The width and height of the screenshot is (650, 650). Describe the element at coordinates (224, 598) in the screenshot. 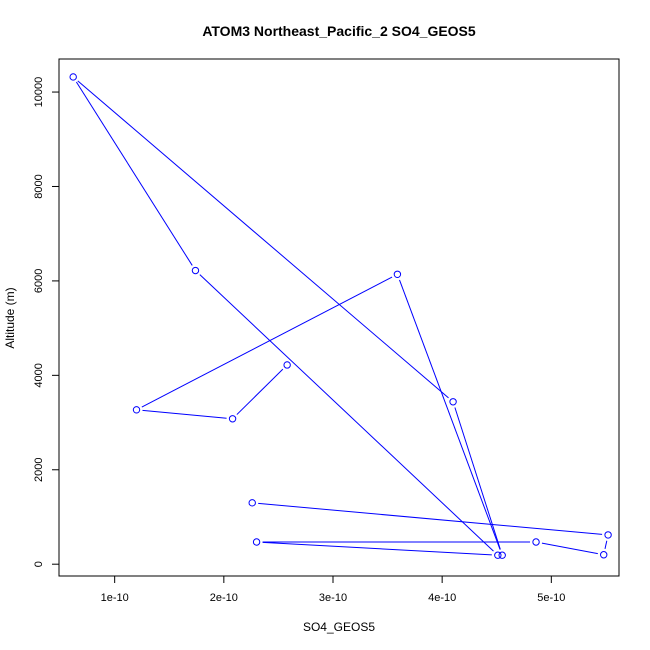

I see `x-tick-label: 2e-10` at that location.